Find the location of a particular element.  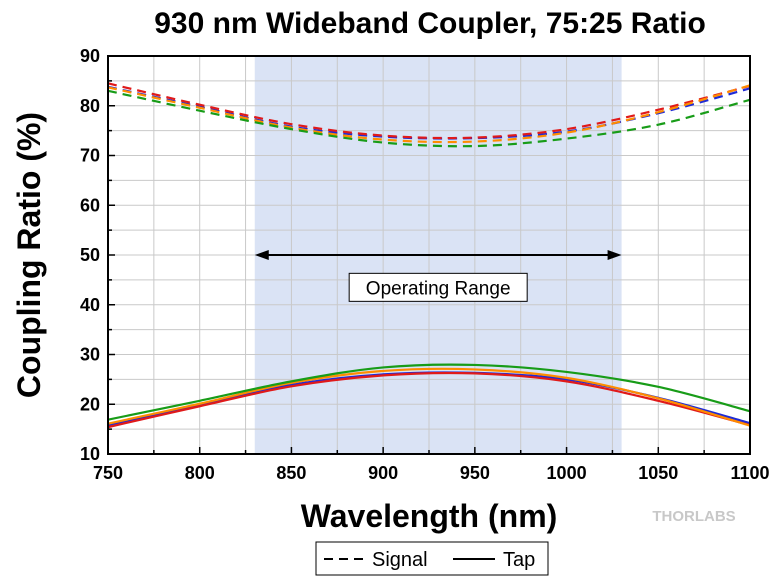

x-tick-label: 1050 is located at coordinates (658, 473).